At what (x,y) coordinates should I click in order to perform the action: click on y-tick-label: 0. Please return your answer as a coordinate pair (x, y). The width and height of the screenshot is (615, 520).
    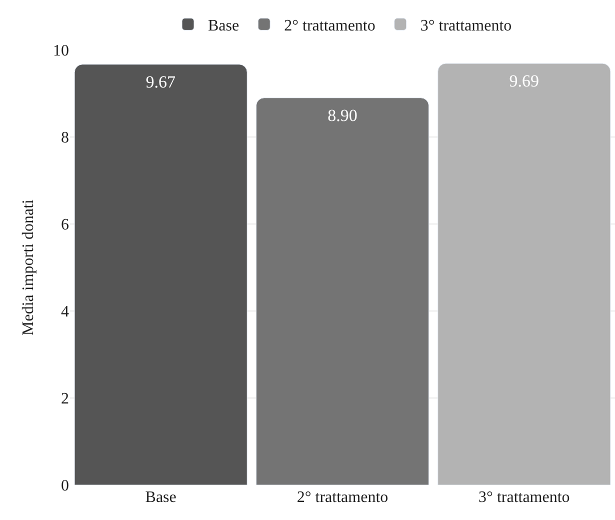
    Looking at the image, I should click on (65, 486).